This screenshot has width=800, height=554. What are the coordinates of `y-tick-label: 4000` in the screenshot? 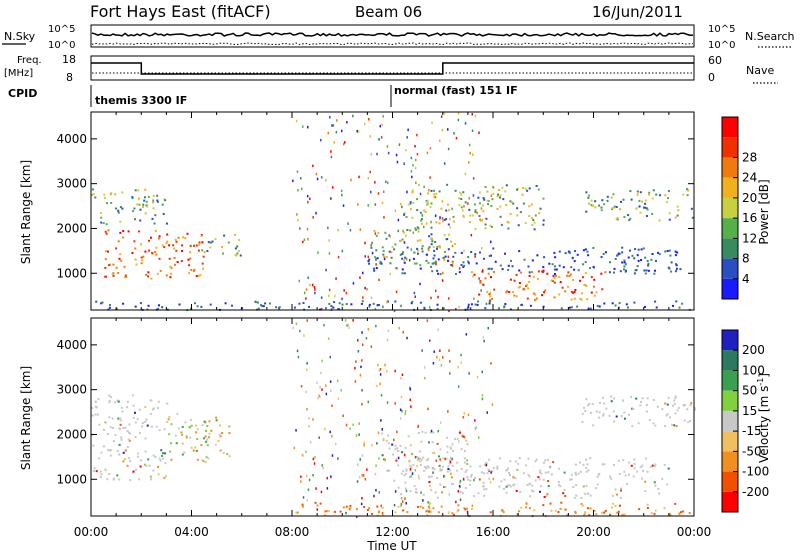 It's located at (71, 345).